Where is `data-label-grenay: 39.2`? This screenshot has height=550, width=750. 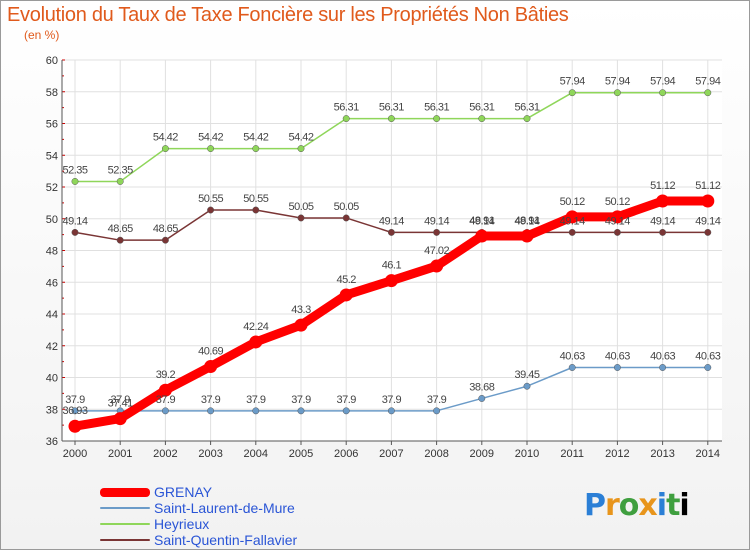 data-label-grenay: 39.2 is located at coordinates (166, 375).